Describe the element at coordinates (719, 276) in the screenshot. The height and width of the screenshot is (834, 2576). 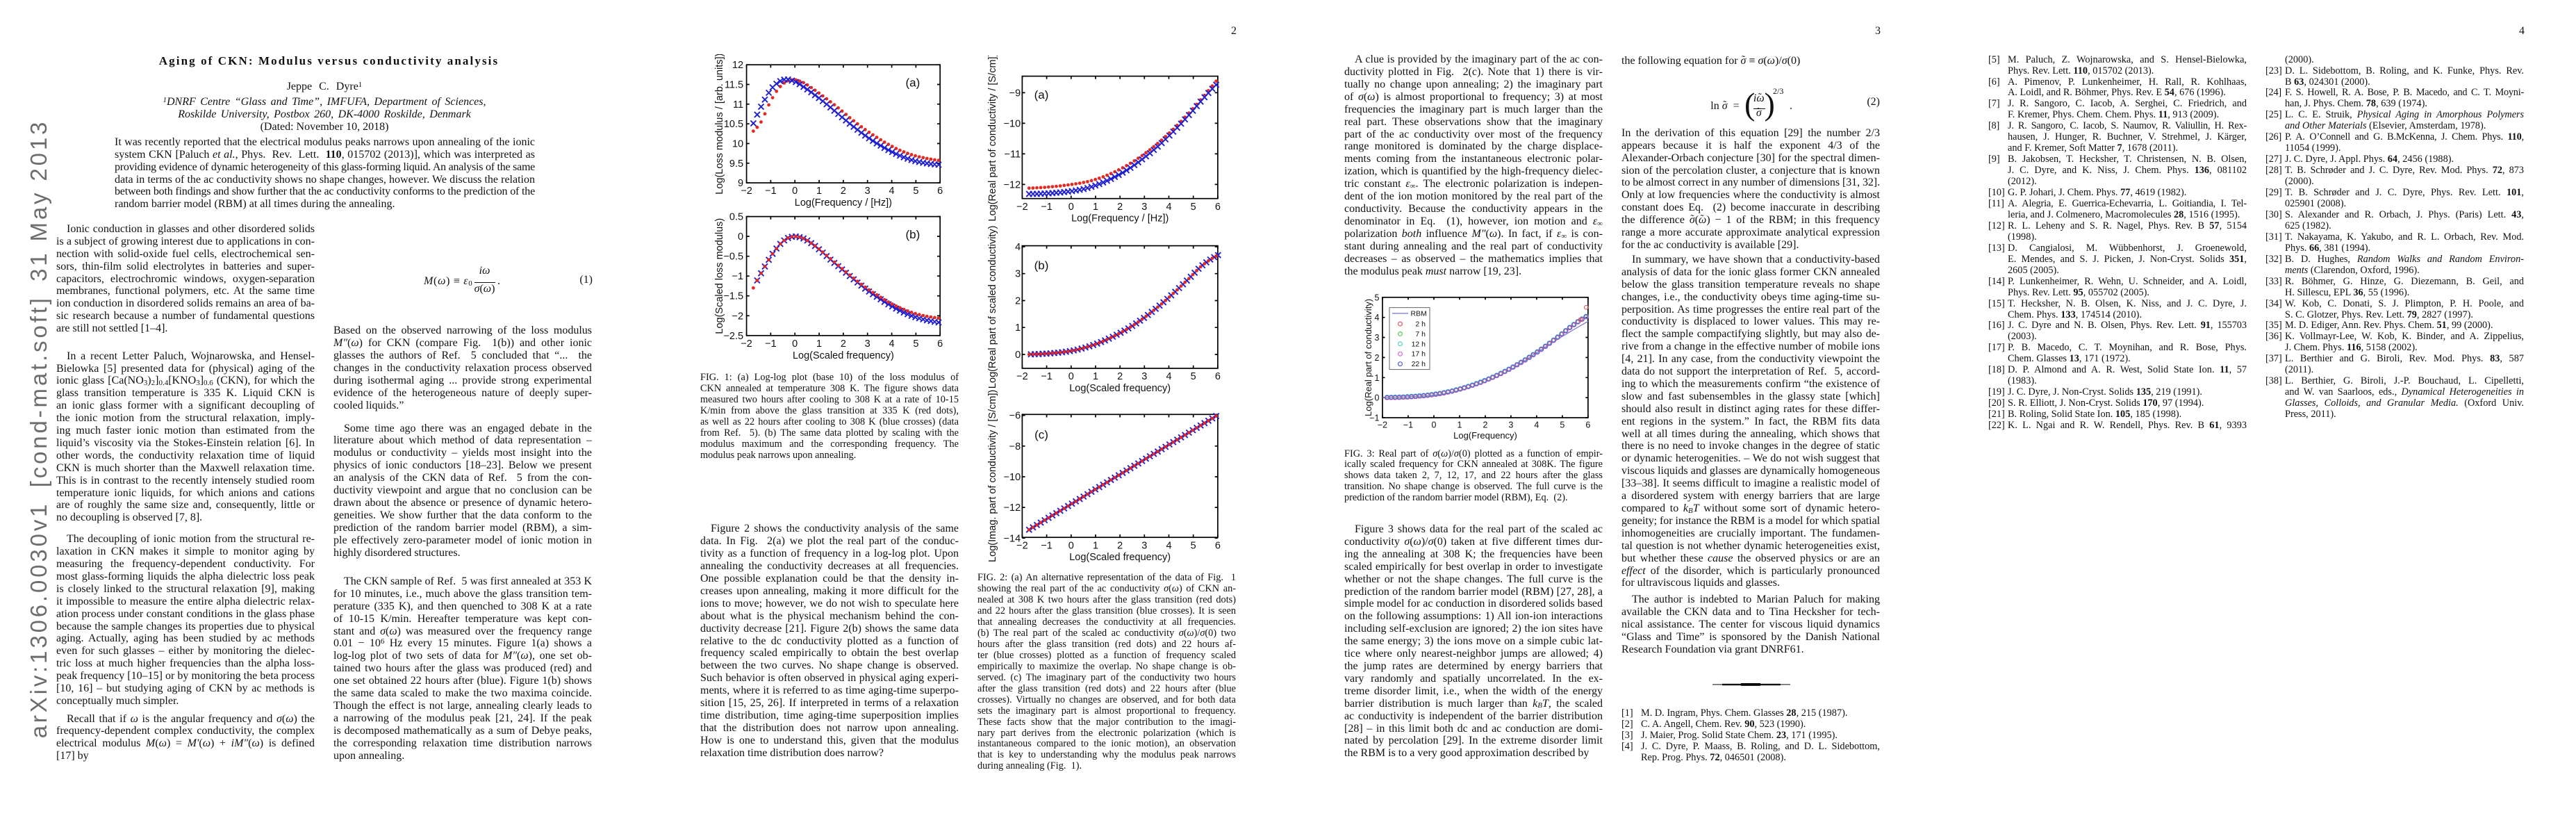
I see `svg-text: Log(Scaled loss modulus)` at that location.